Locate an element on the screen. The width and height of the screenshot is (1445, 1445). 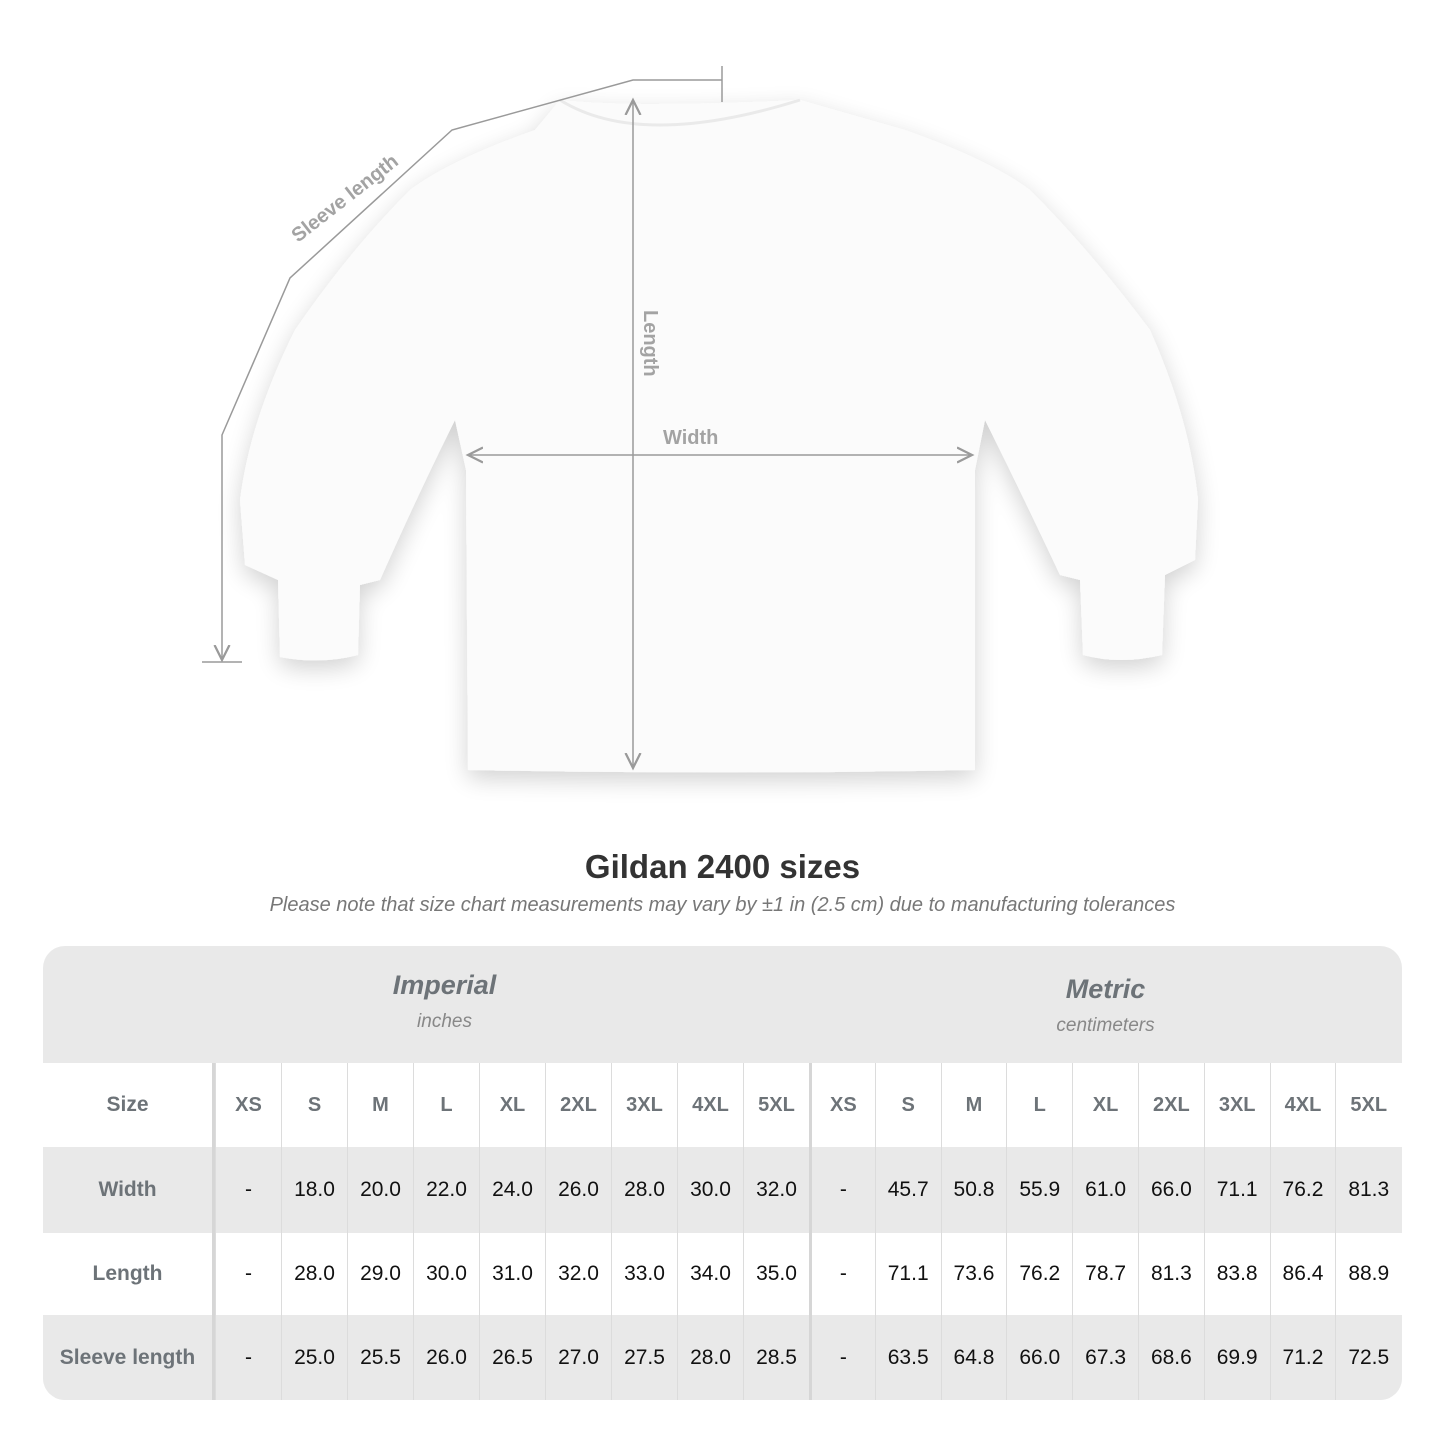
imperial-value: 33.0 is located at coordinates (644, 1274).